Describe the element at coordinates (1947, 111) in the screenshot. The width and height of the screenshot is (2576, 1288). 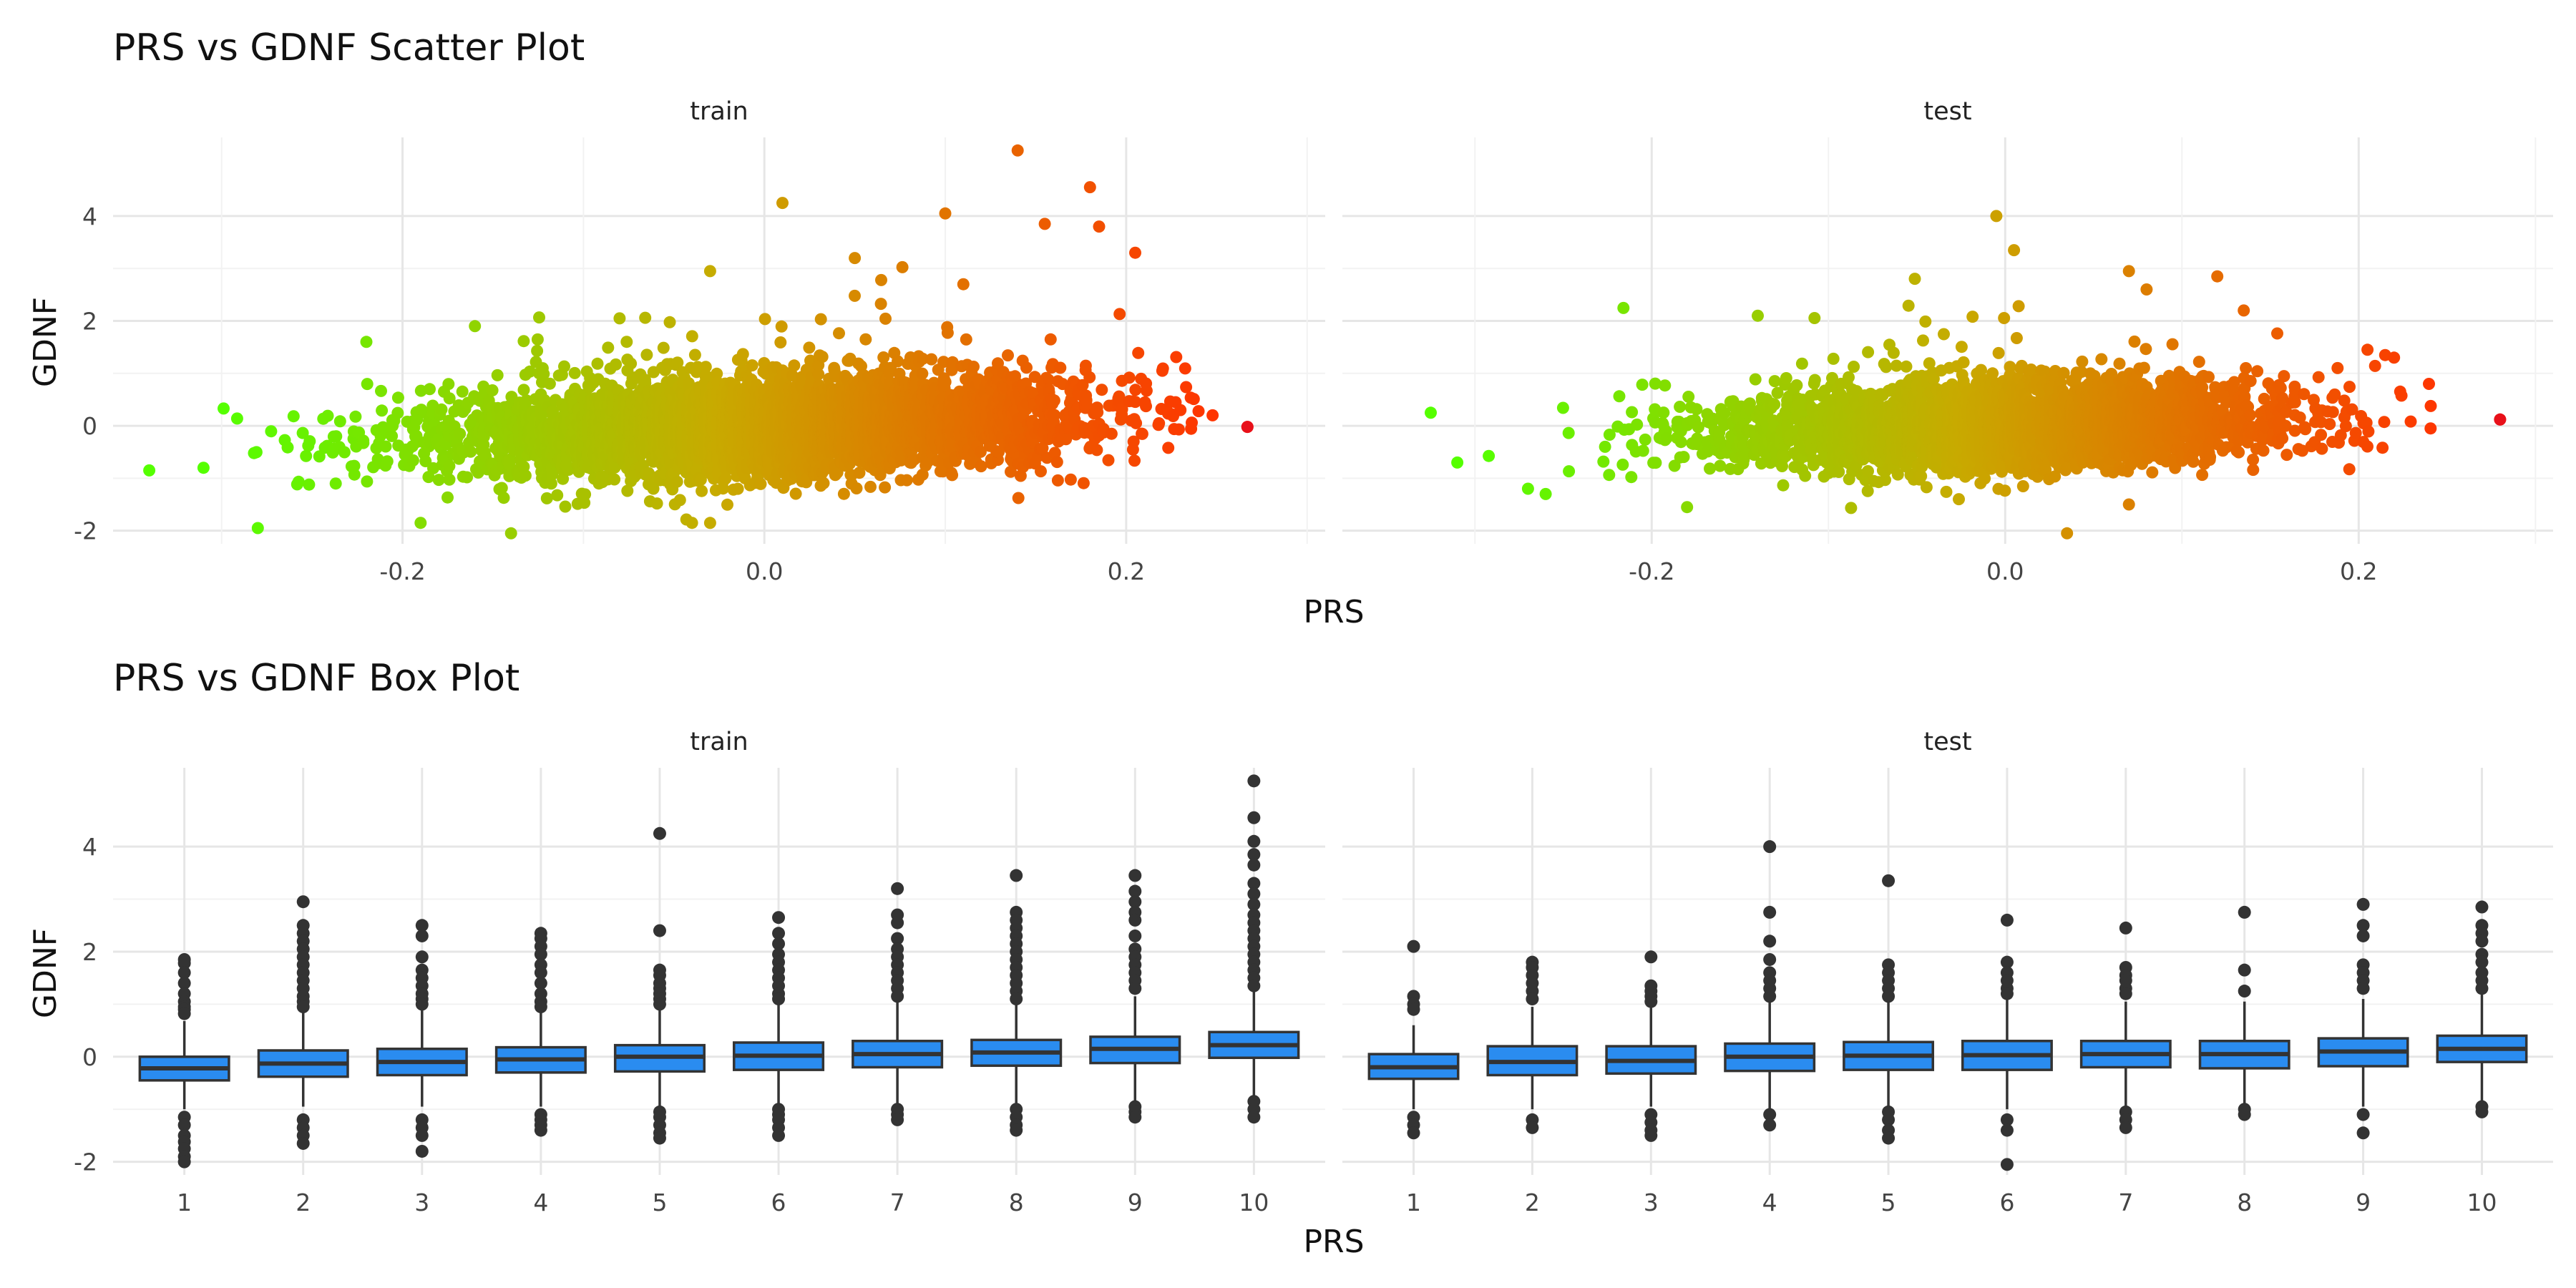
I see `scatter-panel-strip-test: test` at that location.